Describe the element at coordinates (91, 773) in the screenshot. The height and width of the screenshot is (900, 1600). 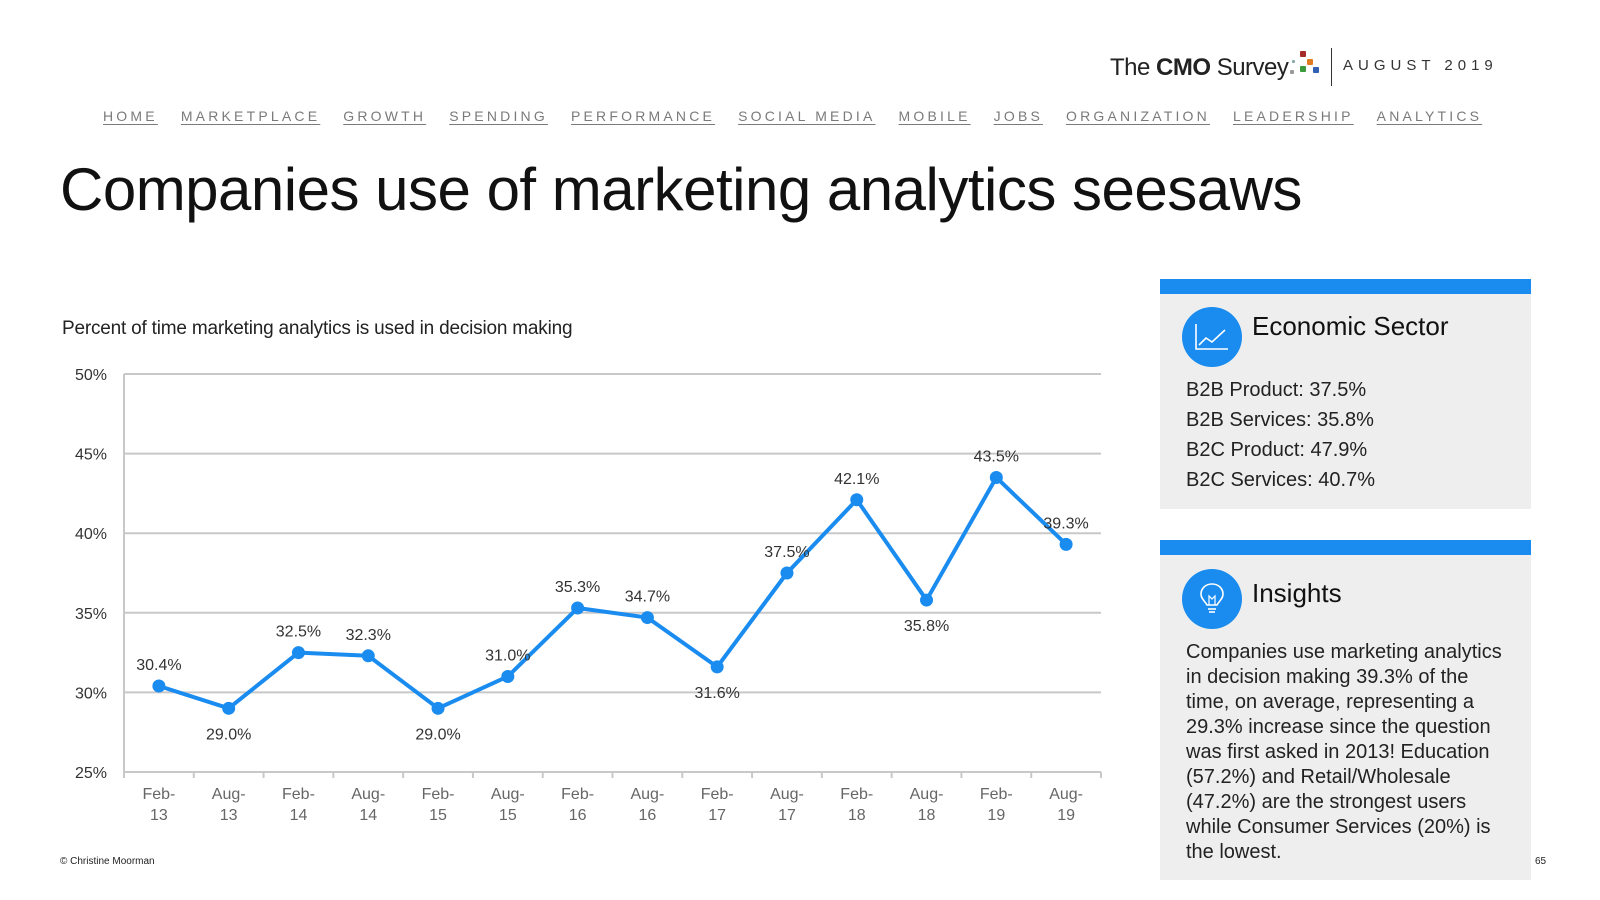
I see `y-tick-label: 25%` at that location.